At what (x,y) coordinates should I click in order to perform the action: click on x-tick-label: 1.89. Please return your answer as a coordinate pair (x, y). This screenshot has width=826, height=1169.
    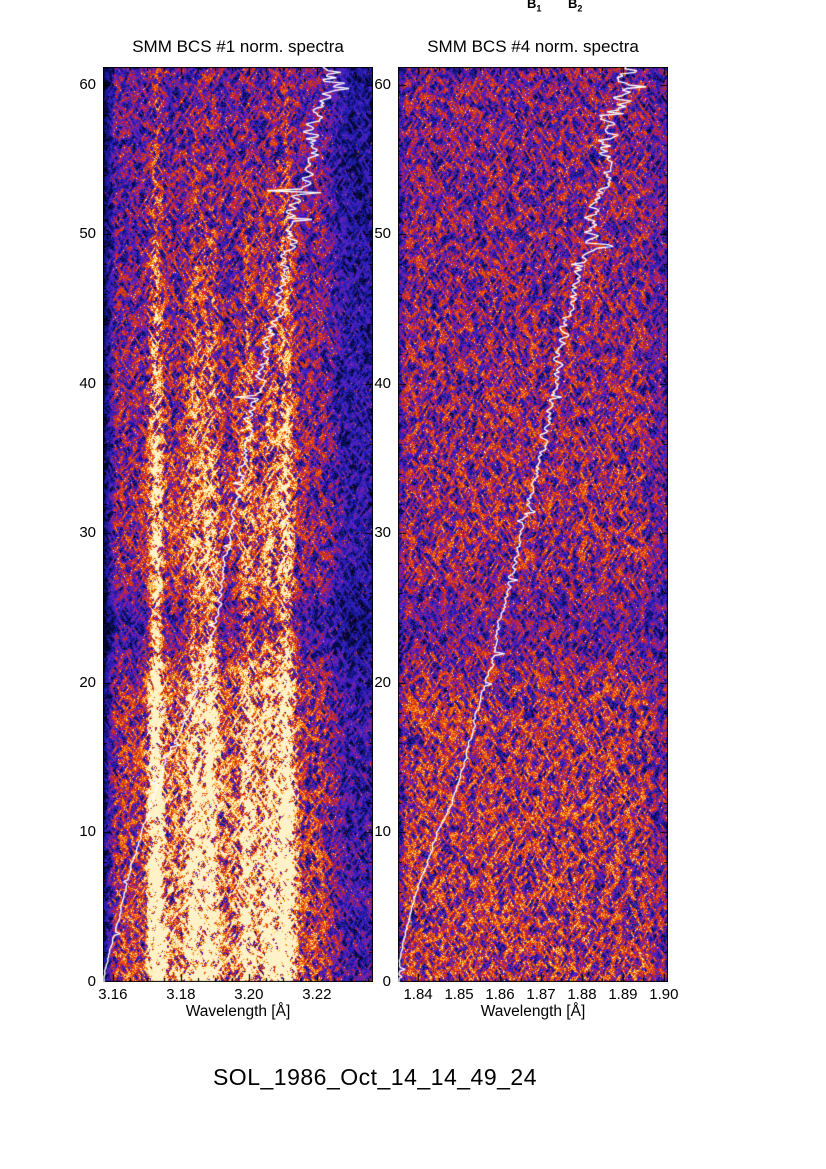
    Looking at the image, I should click on (623, 994).